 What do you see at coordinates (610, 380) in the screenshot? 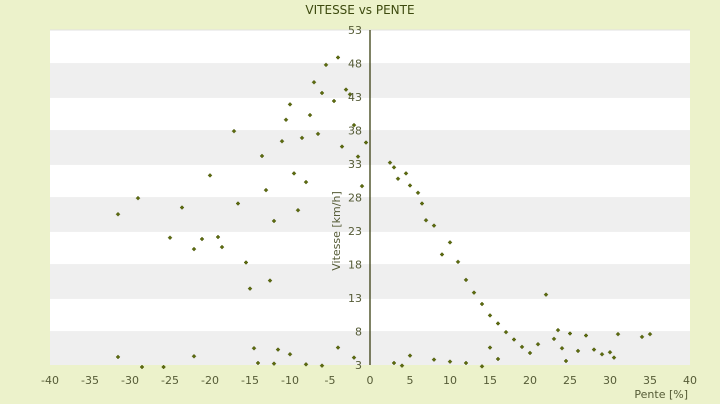
I see `x-tick-label: 30` at bounding box center [610, 380].